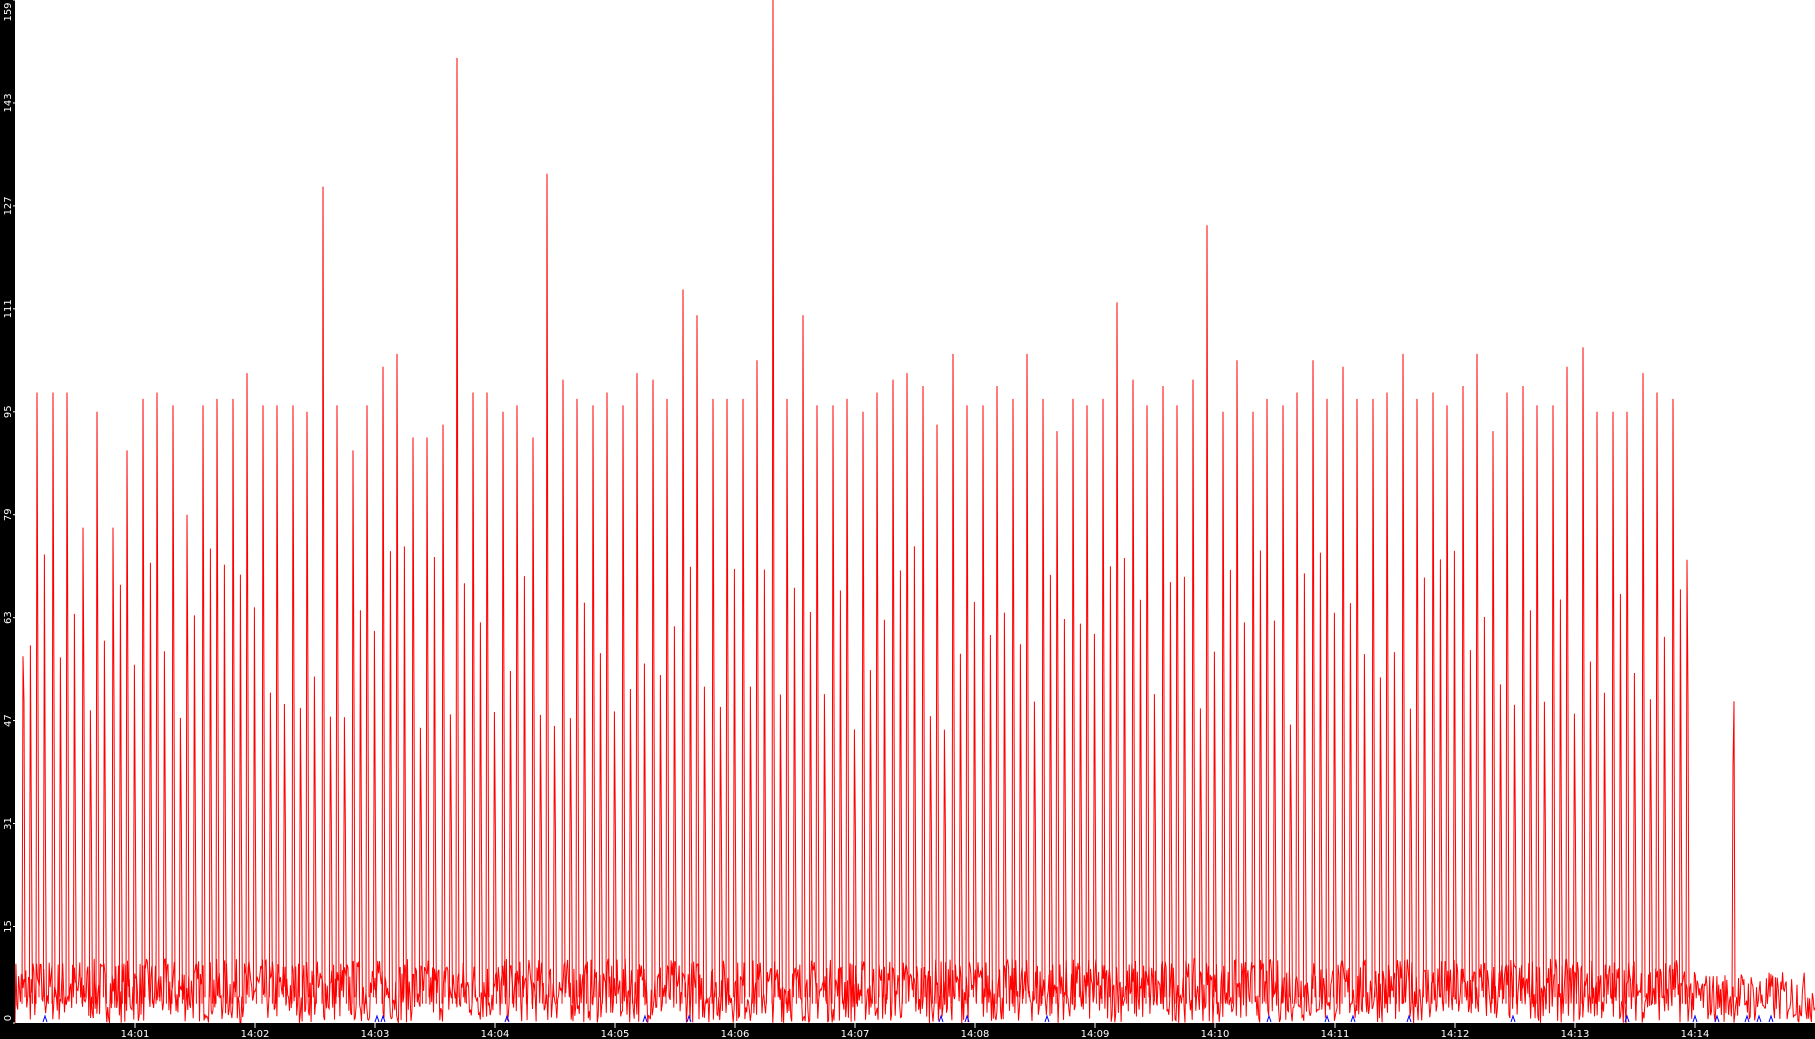 The width and height of the screenshot is (1815, 1039). What do you see at coordinates (8, 926) in the screenshot?
I see `y-tick-label: 15` at bounding box center [8, 926].